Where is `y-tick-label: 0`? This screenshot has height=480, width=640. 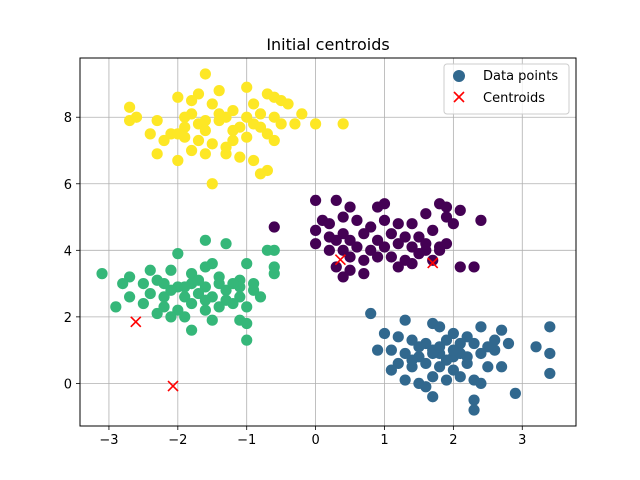
y-tick-label: 0 is located at coordinates (68, 384).